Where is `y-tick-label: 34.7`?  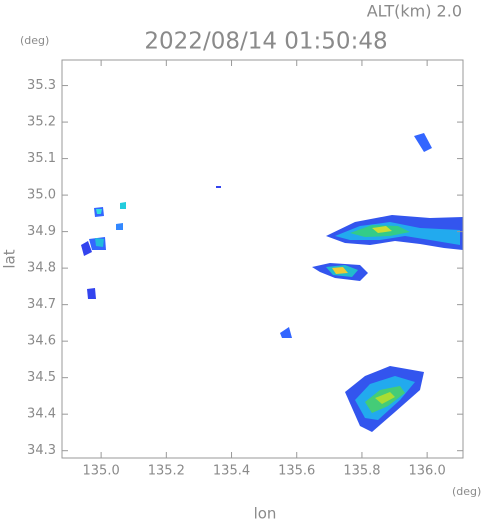
y-tick-label: 34.7 is located at coordinates (41, 304).